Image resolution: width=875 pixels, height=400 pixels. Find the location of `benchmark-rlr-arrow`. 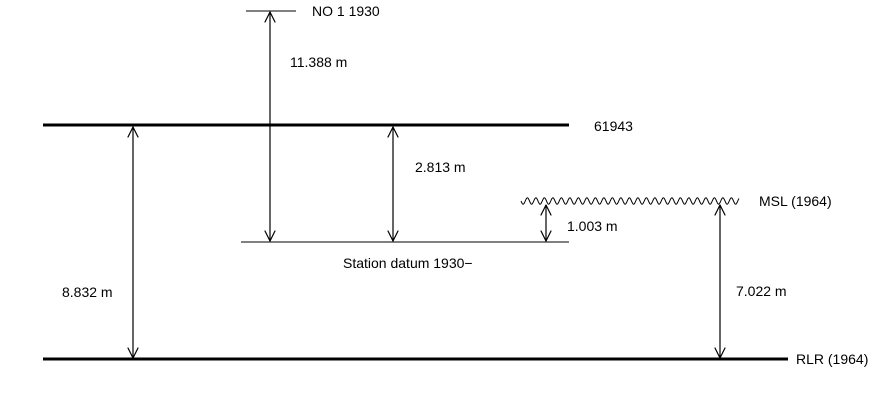

benchmark-rlr-arrow is located at coordinates (133, 242).